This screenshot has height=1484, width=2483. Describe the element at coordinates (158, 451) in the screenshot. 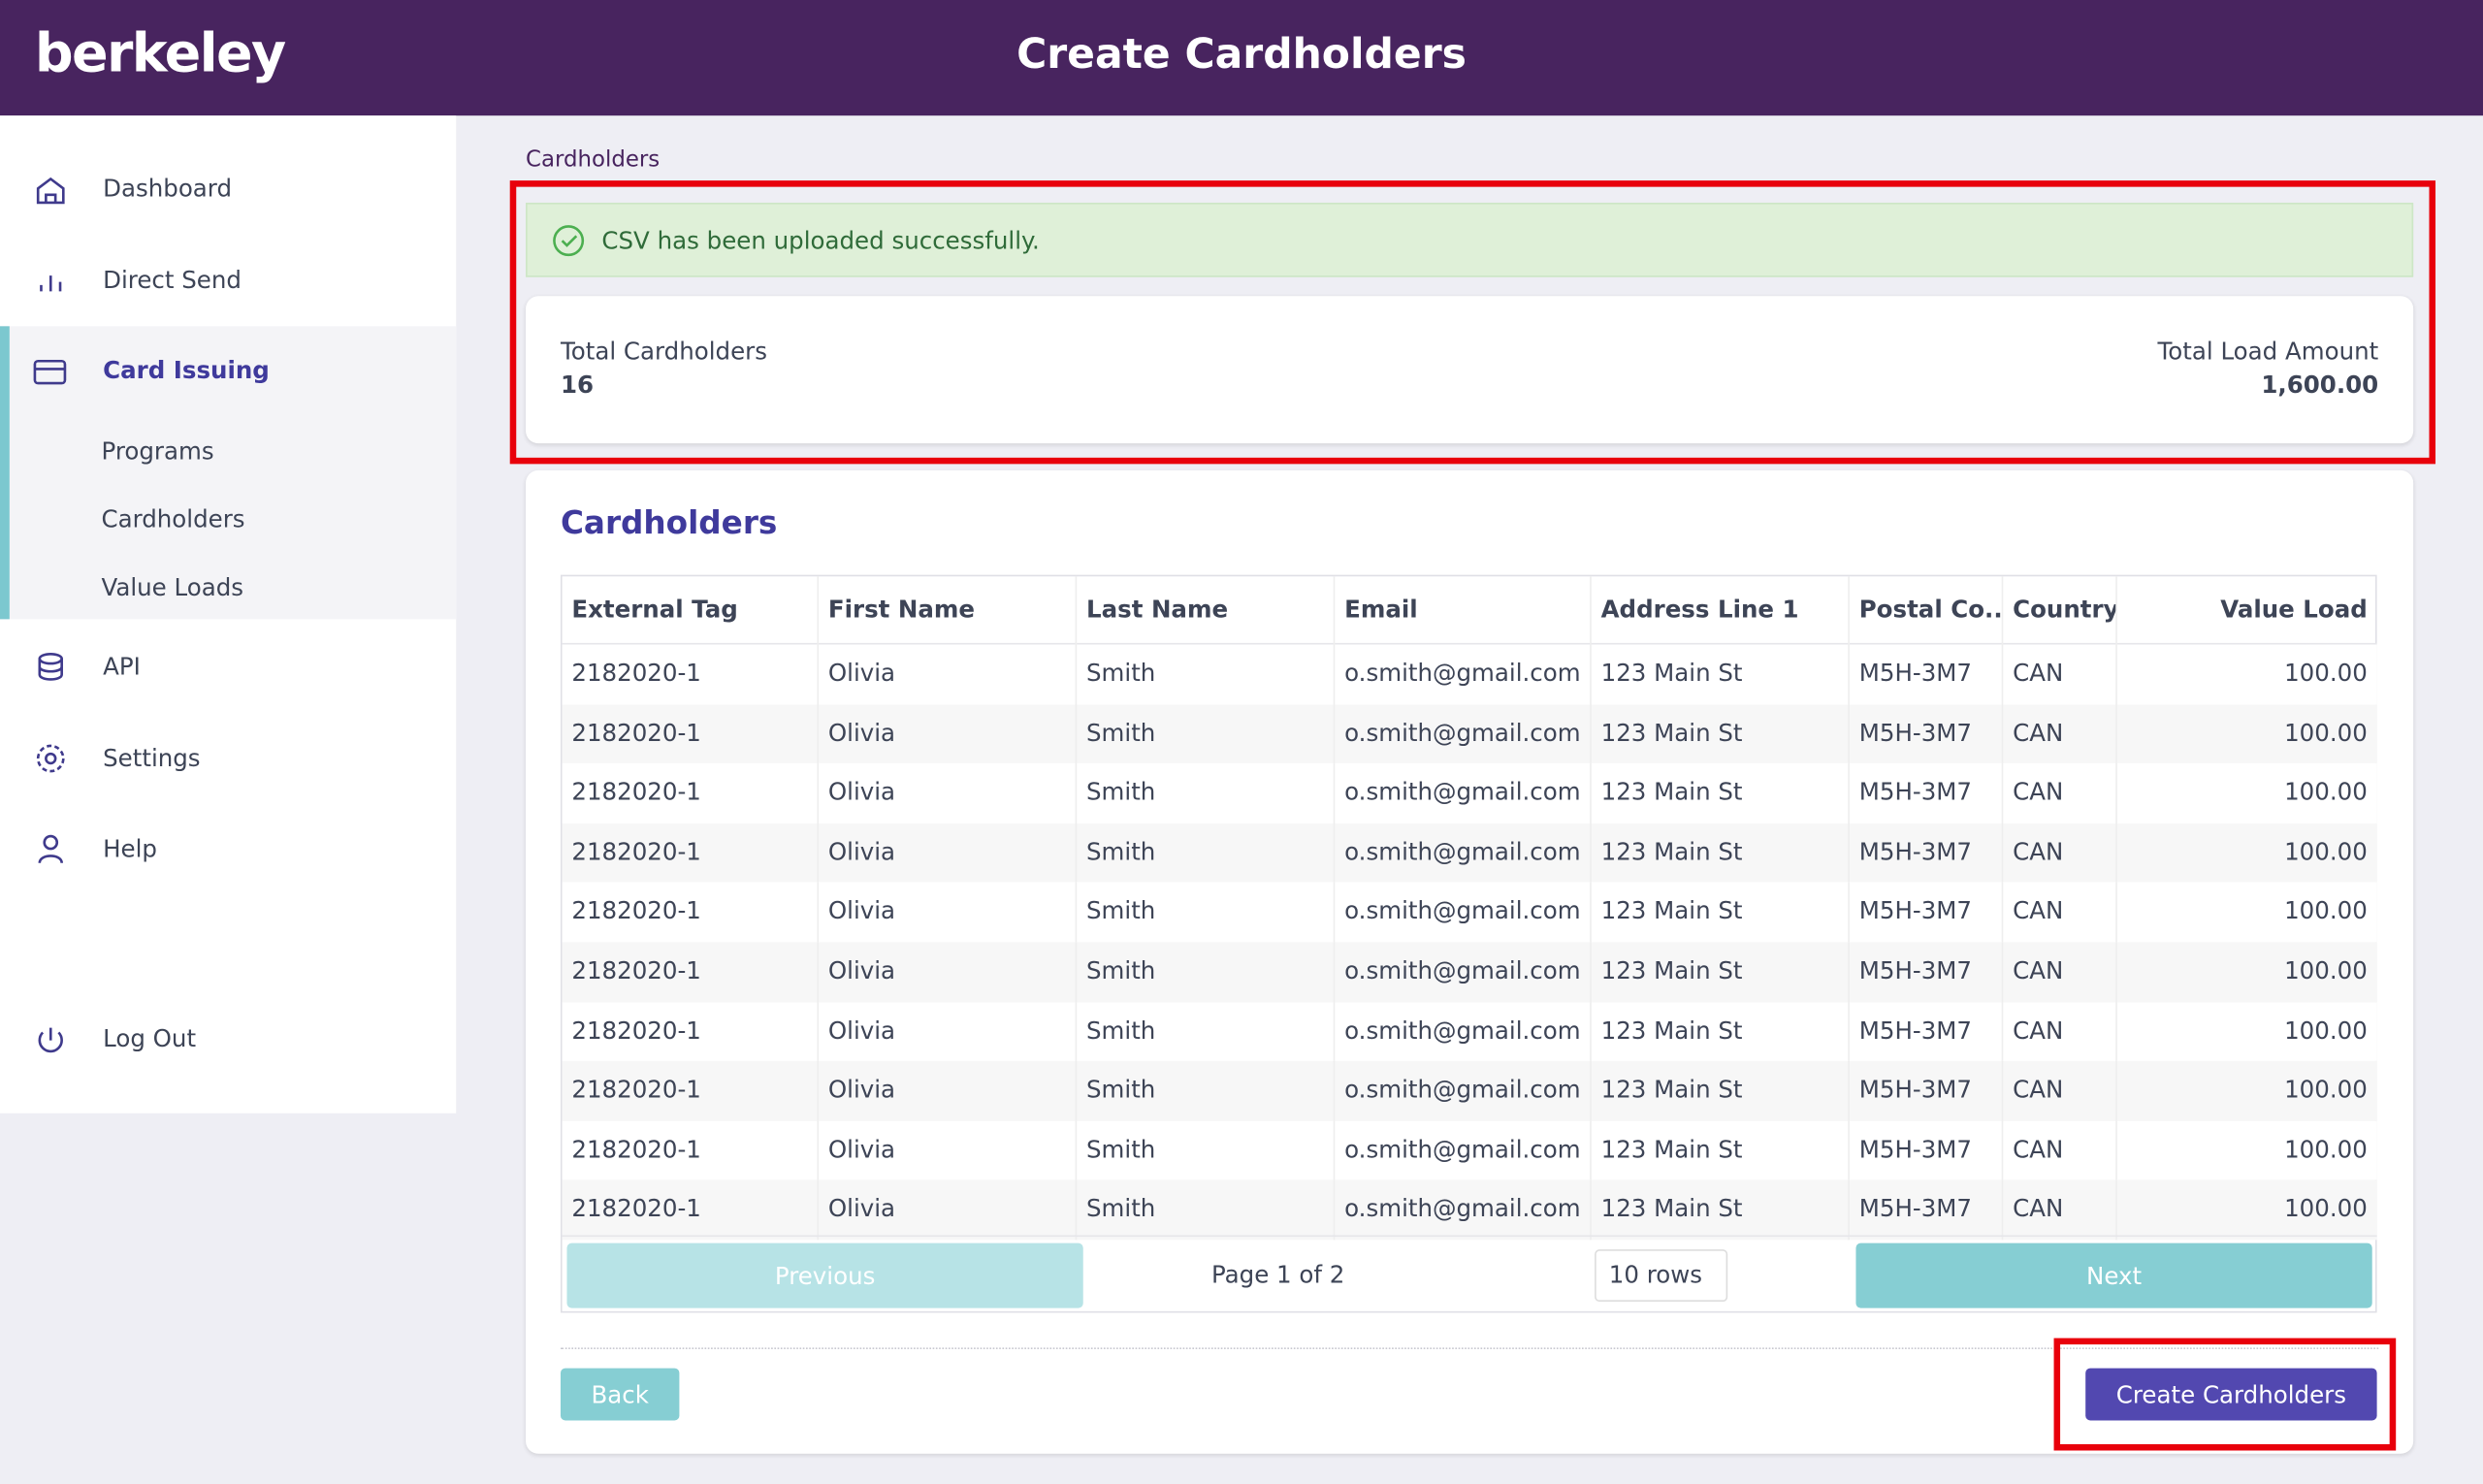

I see `nav-sub-item: Programs` at that location.